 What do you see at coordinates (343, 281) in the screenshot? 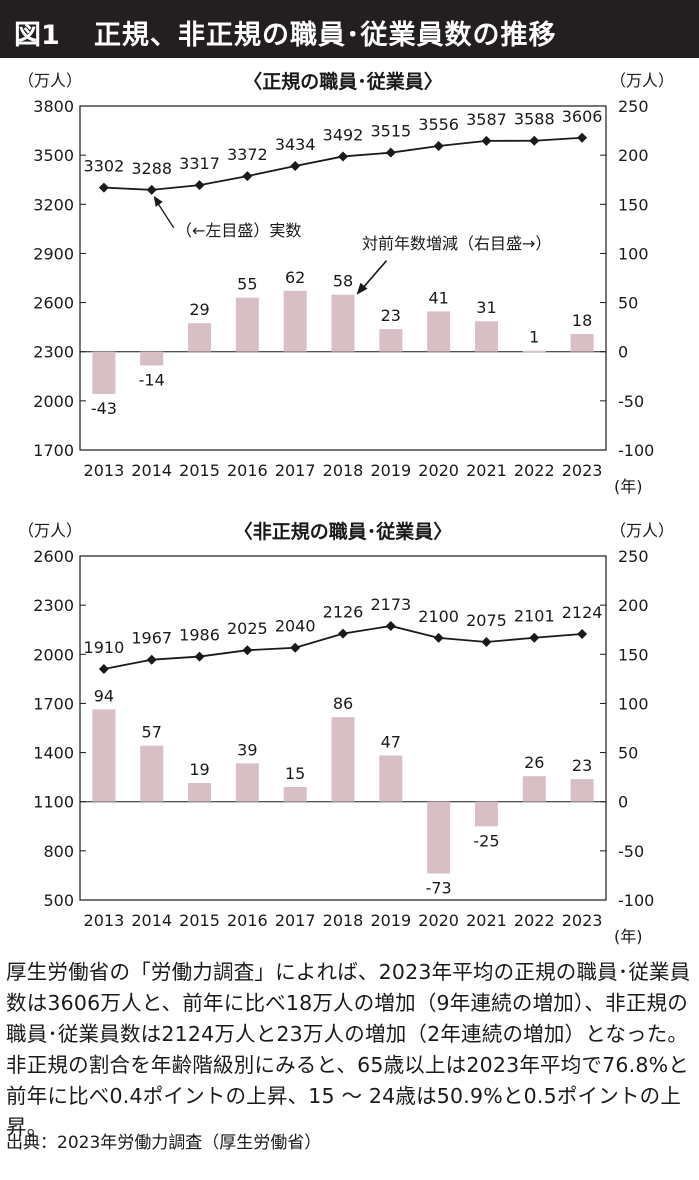
I see `bar-value-label: 58` at bounding box center [343, 281].